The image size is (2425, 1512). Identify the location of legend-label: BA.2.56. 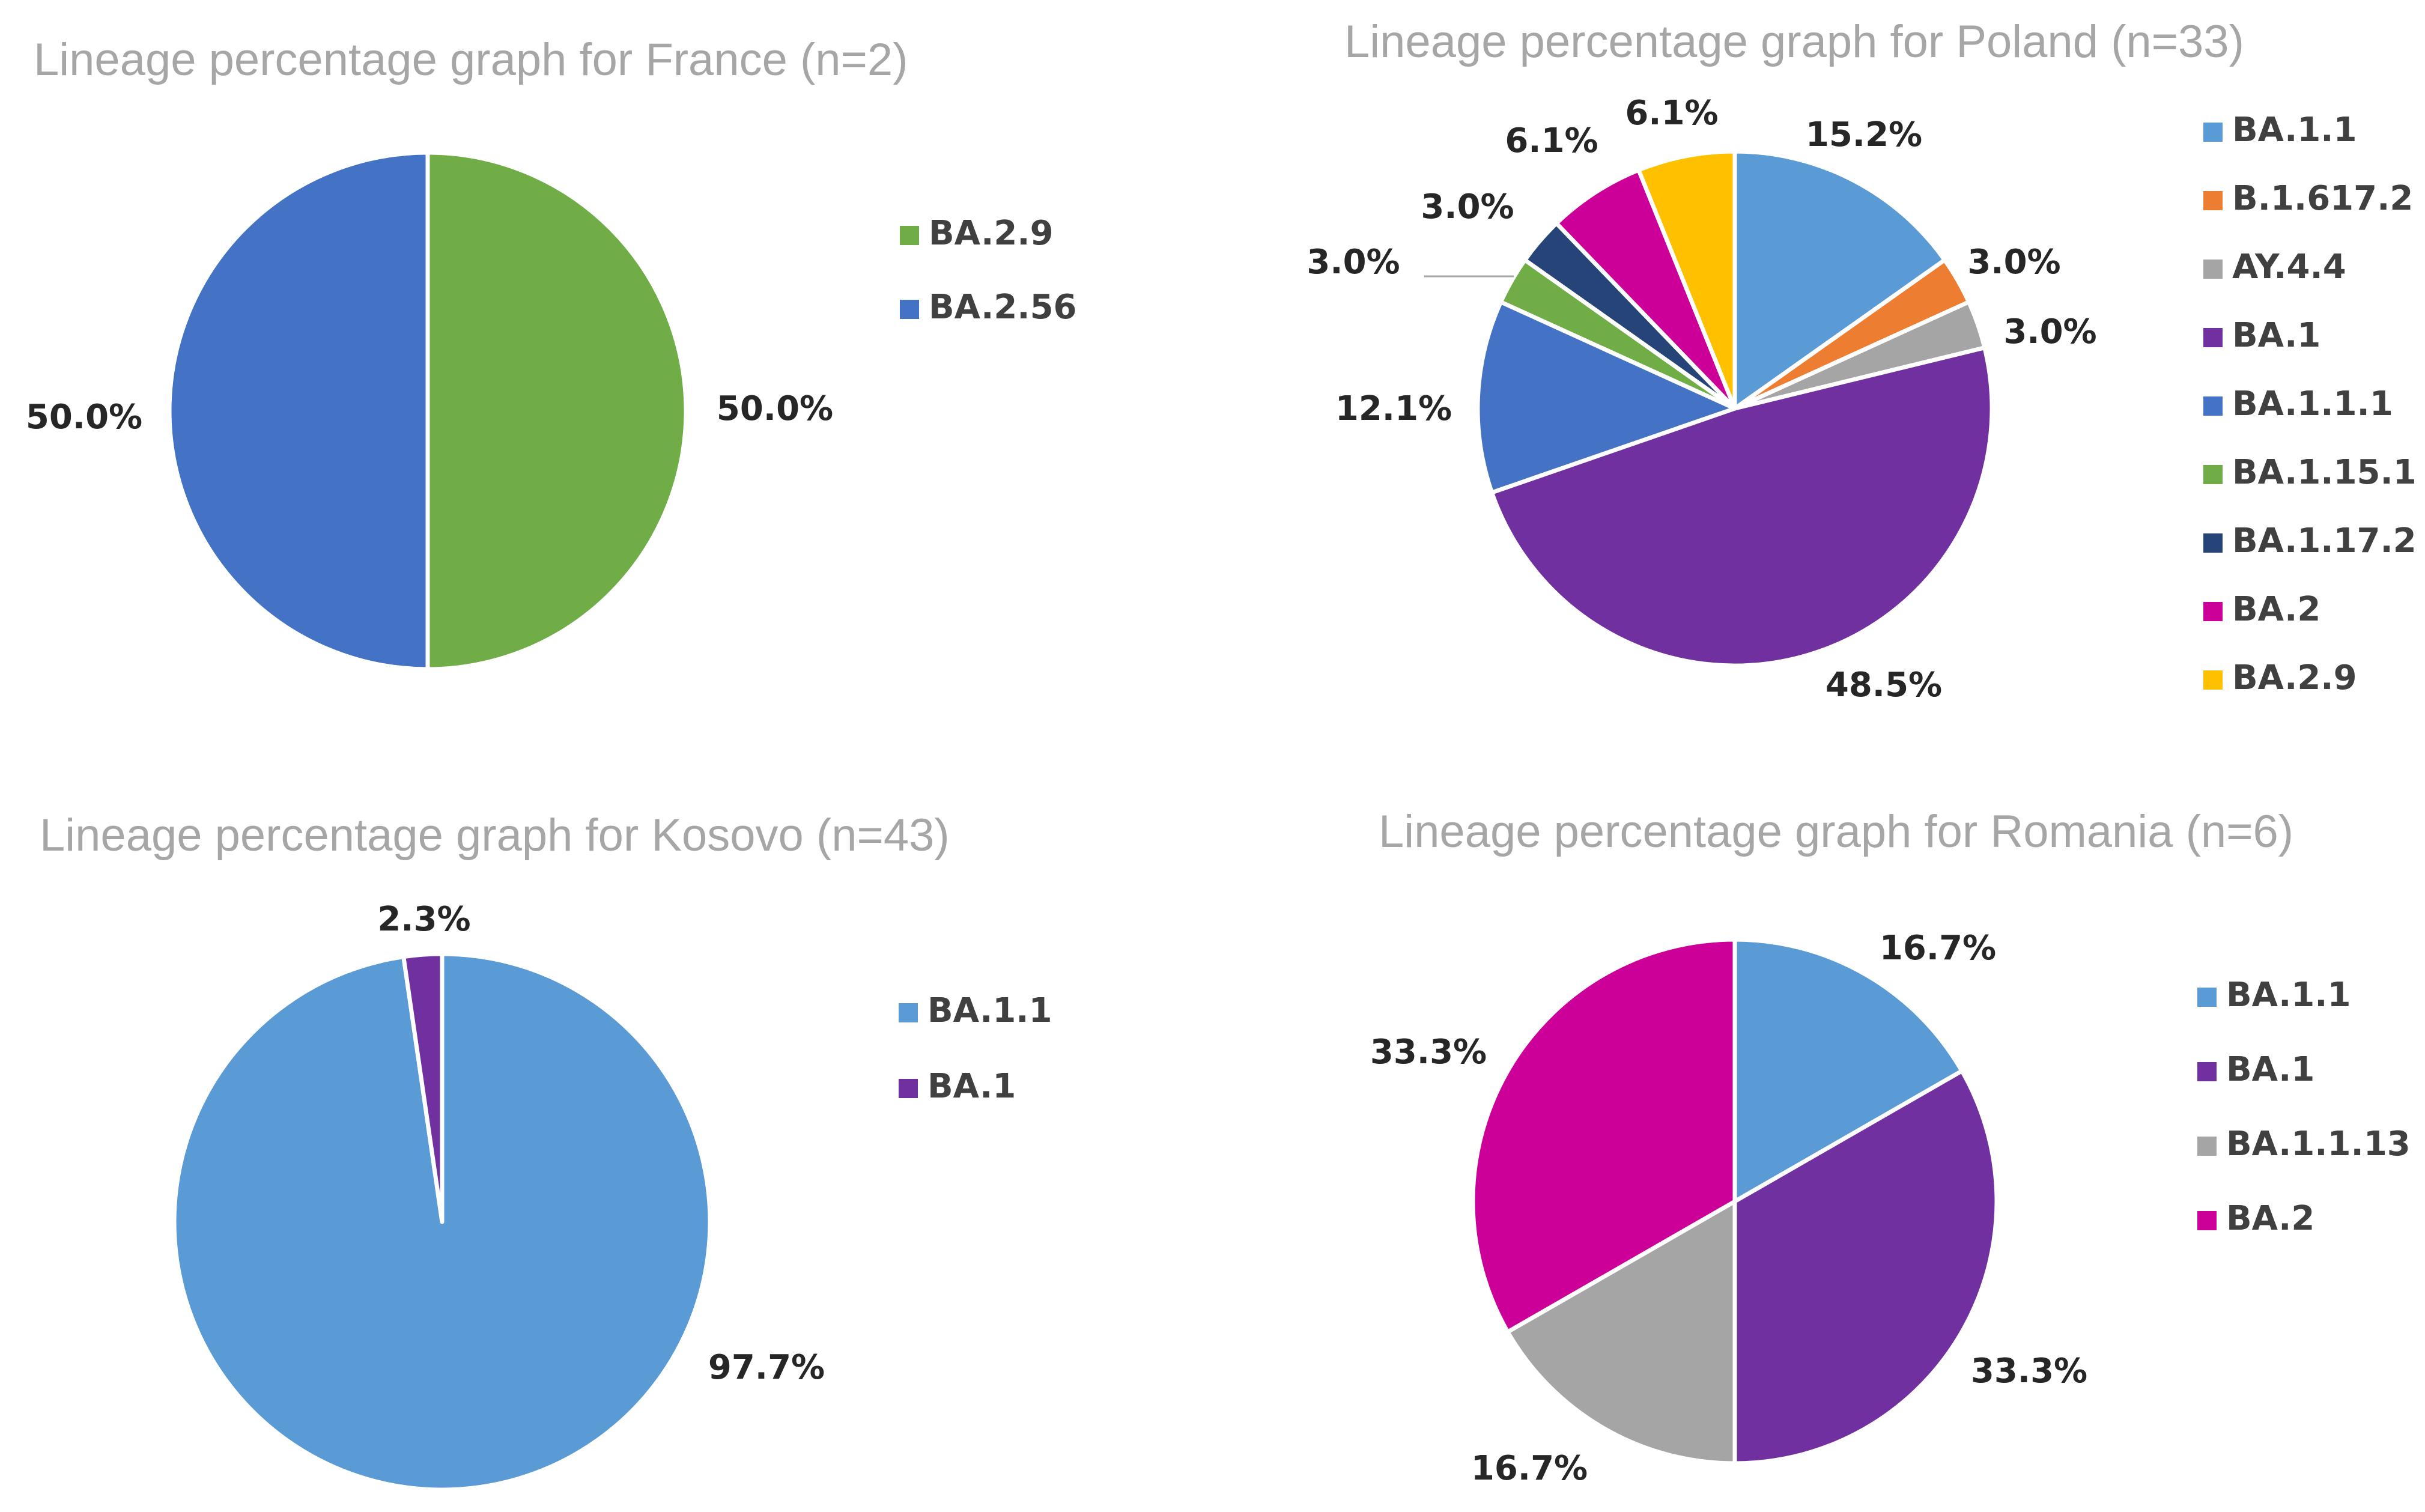
(1003, 307).